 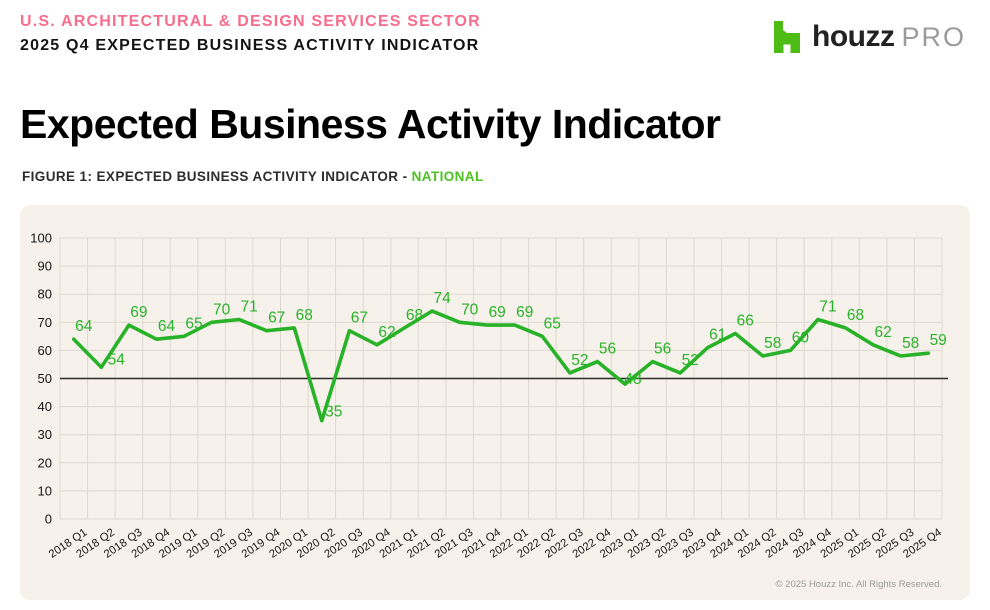 What do you see at coordinates (48, 519) in the screenshot?
I see `y-tick-label: 0` at bounding box center [48, 519].